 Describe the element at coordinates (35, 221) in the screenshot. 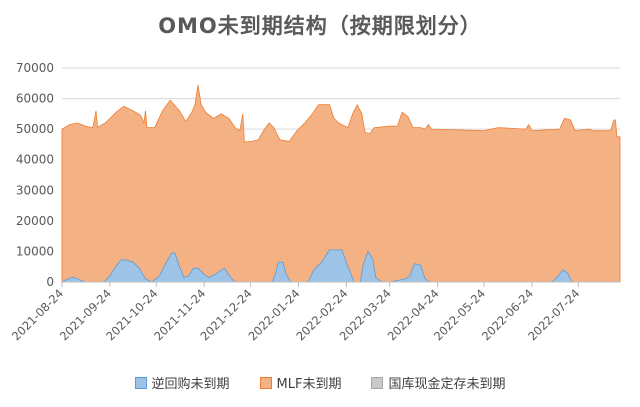

I see `y-tick-label: 20000` at that location.